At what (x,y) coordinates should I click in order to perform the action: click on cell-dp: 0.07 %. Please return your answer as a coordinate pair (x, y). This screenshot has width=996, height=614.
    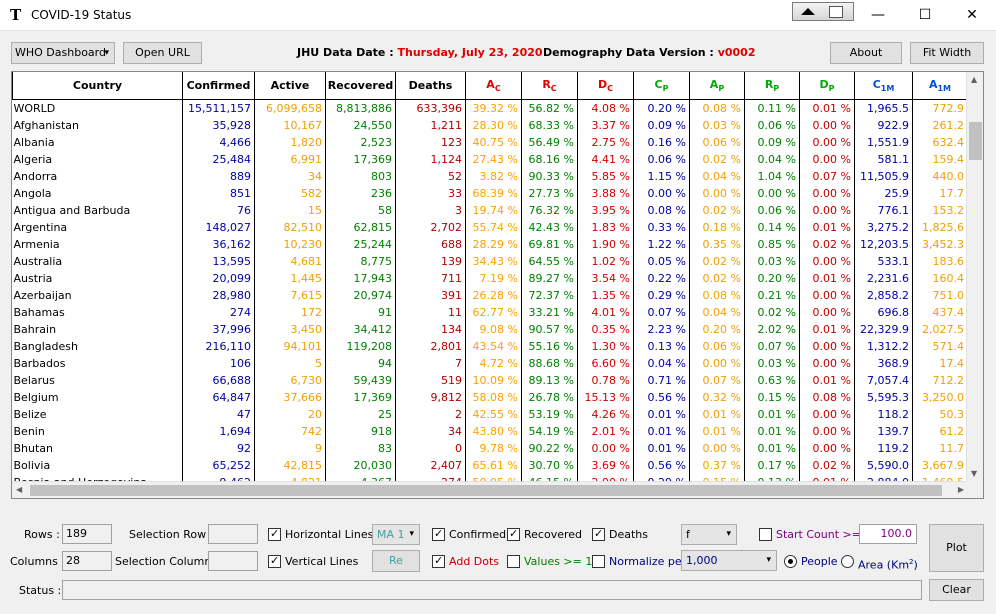
    Looking at the image, I should click on (827, 176).